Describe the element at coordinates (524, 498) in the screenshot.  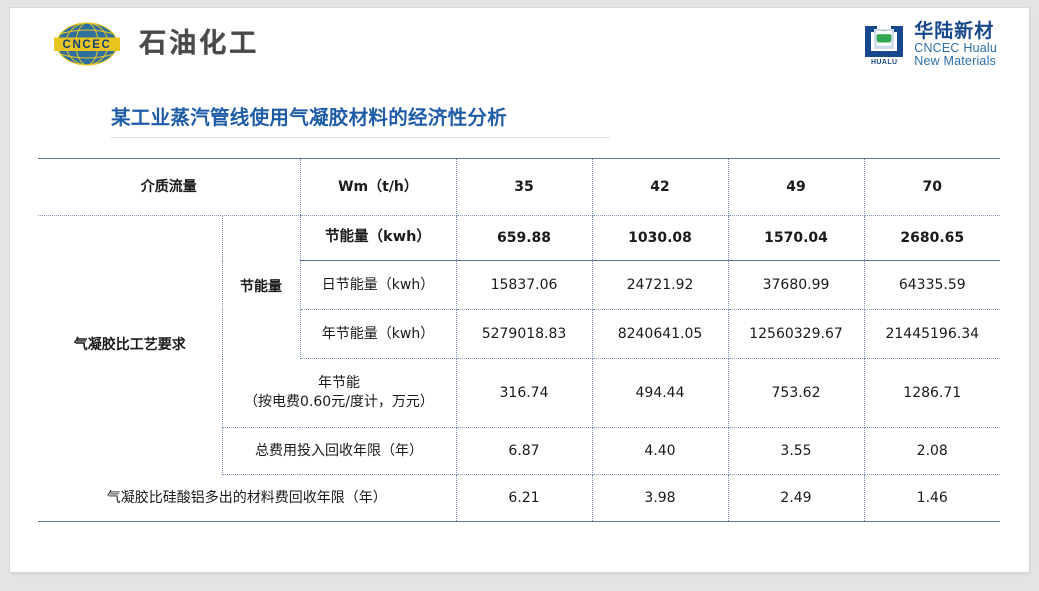
I see `cell-r6-c1: 6.21` at that location.